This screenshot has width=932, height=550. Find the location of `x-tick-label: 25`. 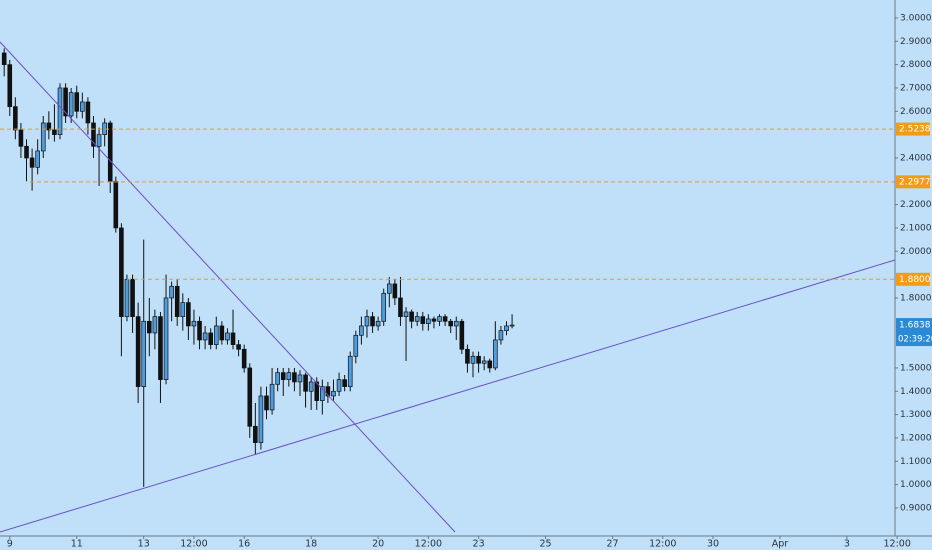

x-tick-label: 25 is located at coordinates (546, 544).